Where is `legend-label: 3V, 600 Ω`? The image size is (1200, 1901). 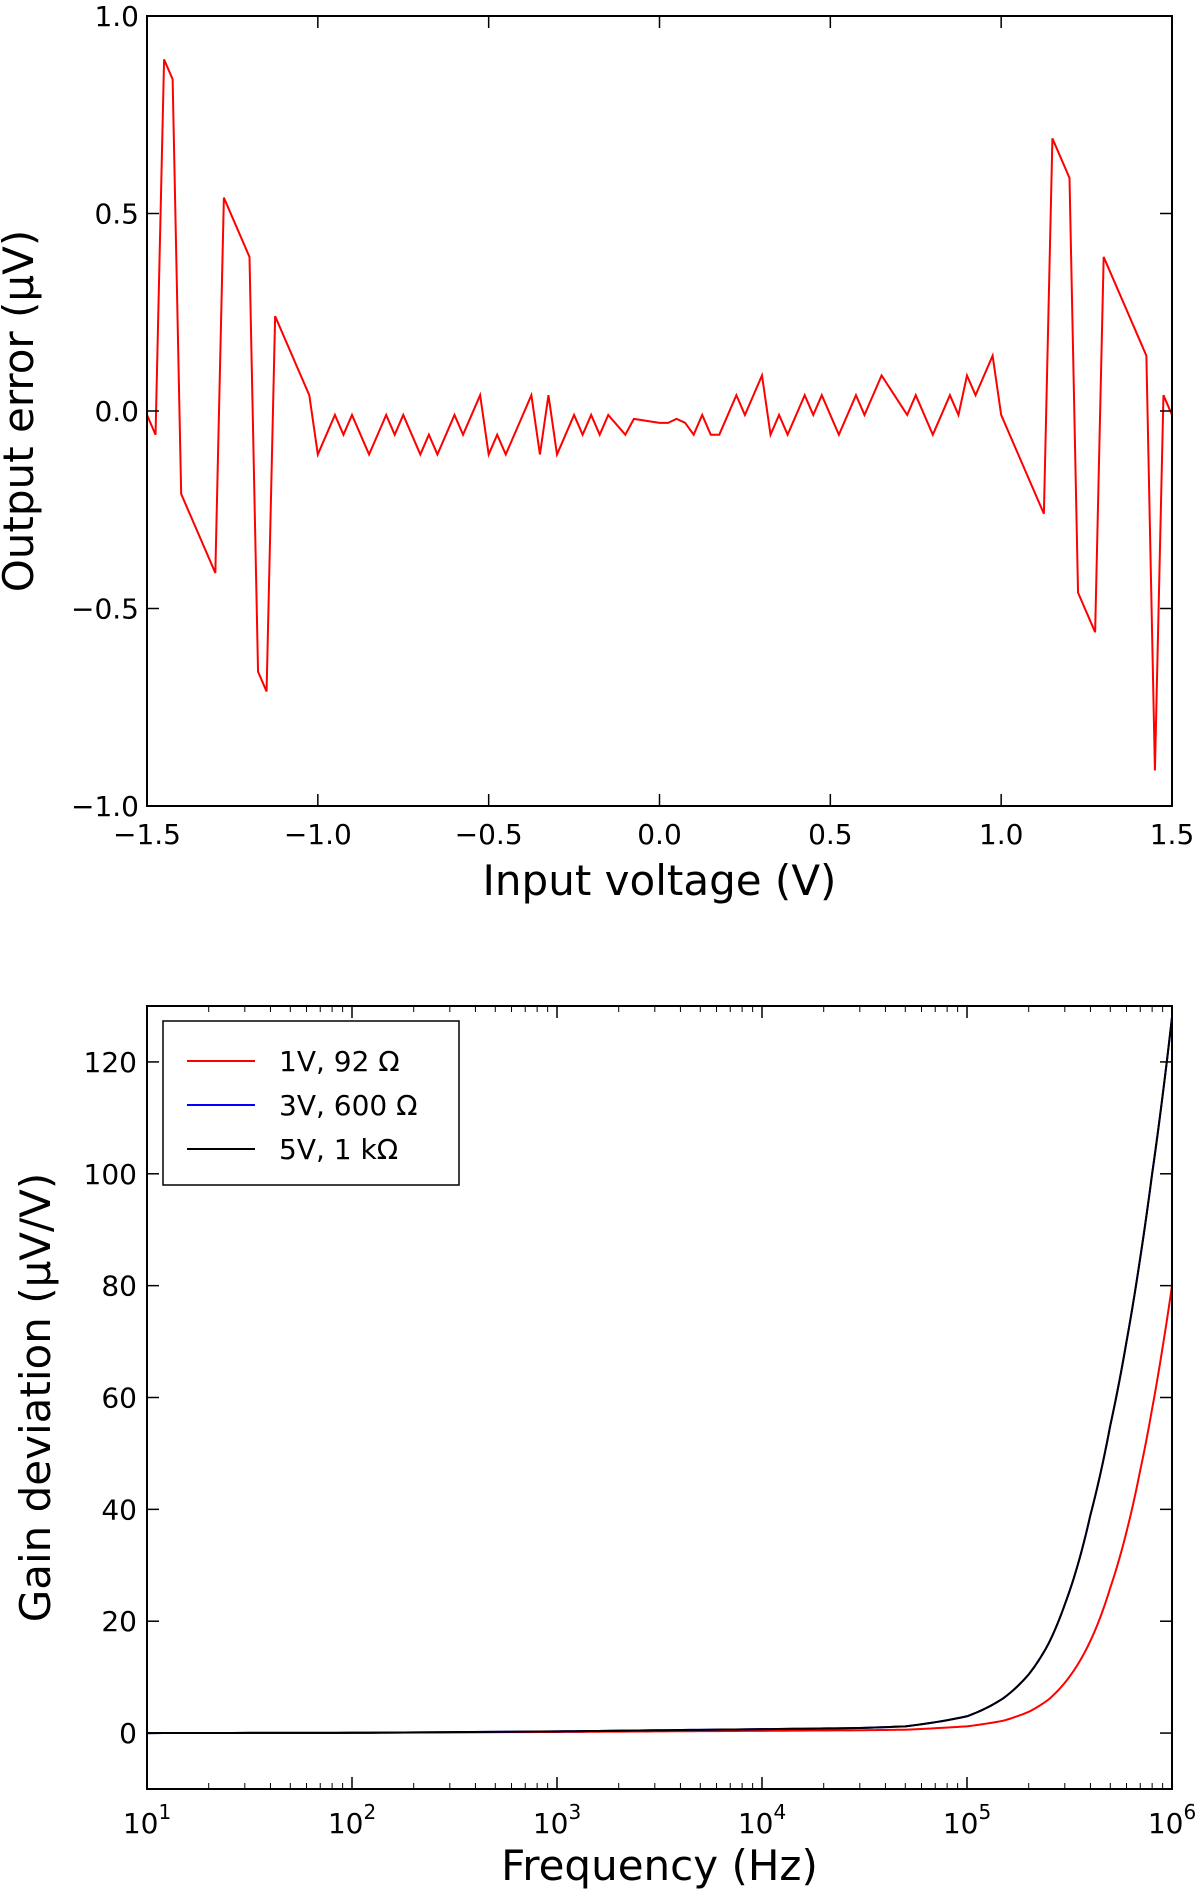
legend-label: 3V, 600 Ω is located at coordinates (348, 1105).